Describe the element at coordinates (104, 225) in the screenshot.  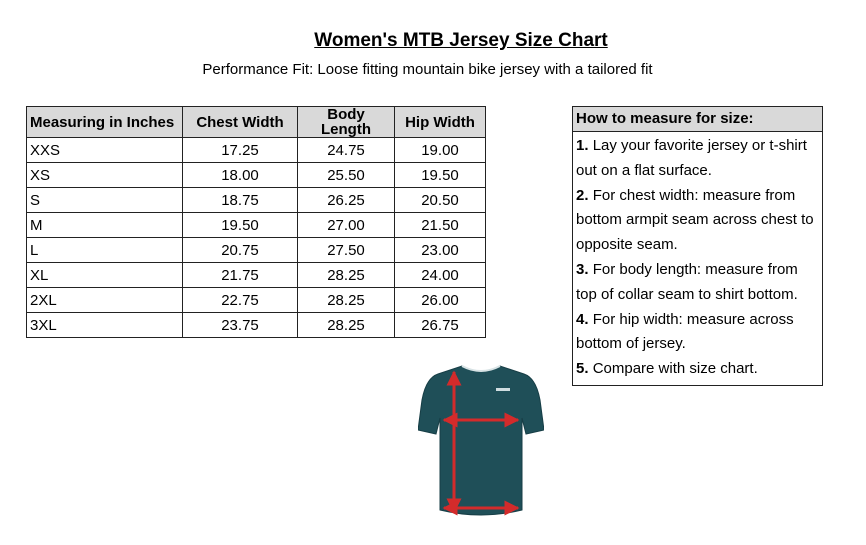
I see `size-cell: M` at that location.